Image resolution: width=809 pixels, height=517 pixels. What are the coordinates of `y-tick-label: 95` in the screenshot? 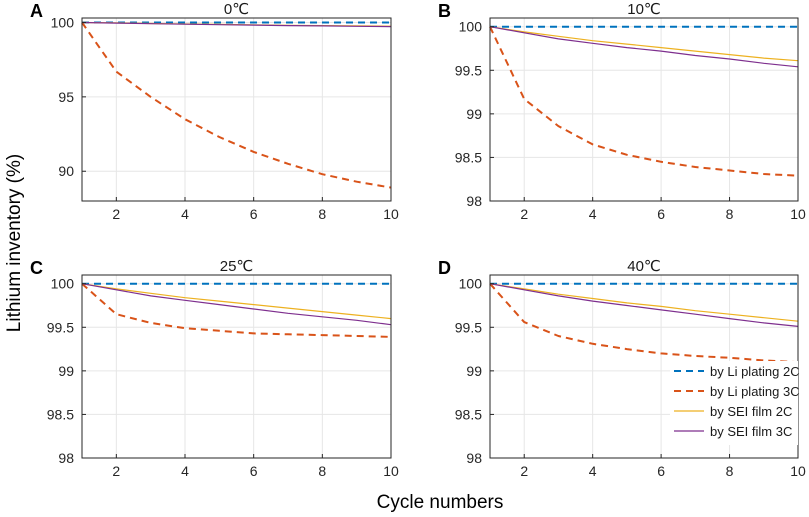 It's located at (66, 97).